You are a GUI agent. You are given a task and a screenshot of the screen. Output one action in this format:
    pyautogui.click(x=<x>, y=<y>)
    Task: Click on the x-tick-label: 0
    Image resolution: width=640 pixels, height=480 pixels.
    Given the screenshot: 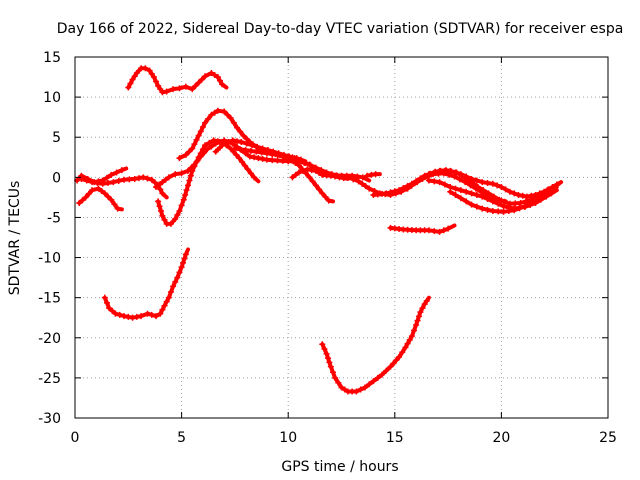 What is the action you would take?
    pyautogui.click(x=75, y=438)
    